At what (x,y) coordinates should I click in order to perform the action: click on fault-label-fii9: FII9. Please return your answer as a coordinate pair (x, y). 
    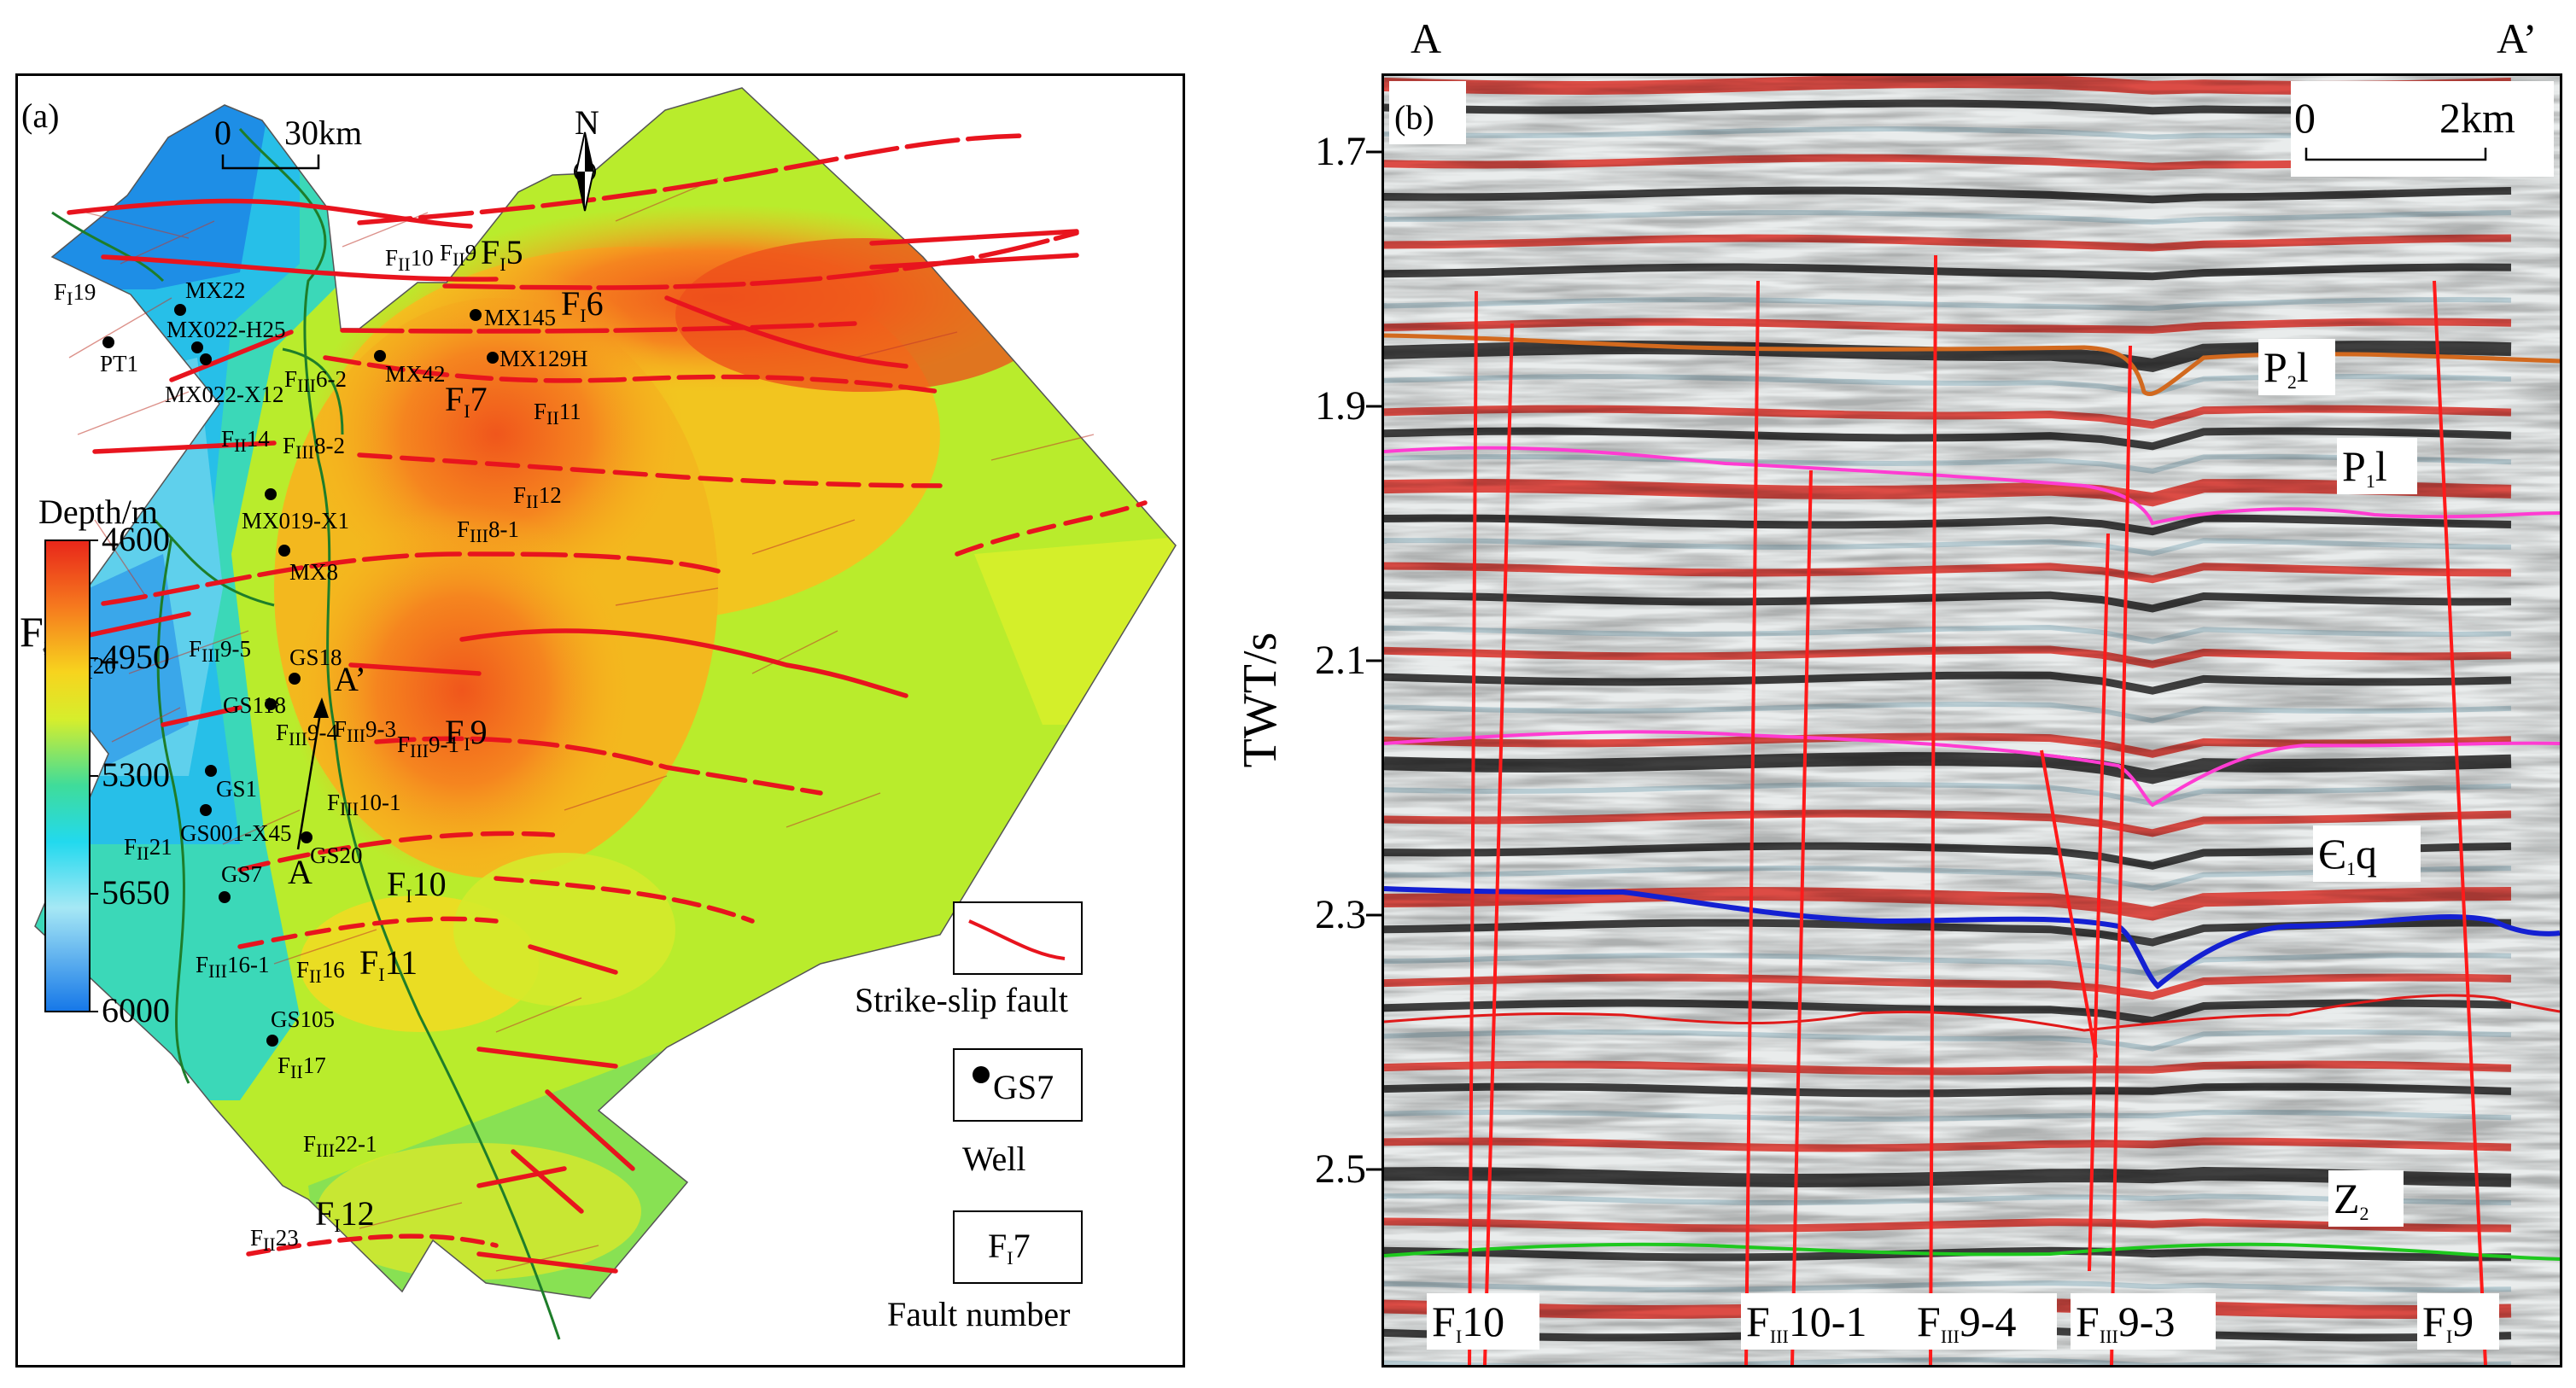
    Looking at the image, I should click on (458, 255).